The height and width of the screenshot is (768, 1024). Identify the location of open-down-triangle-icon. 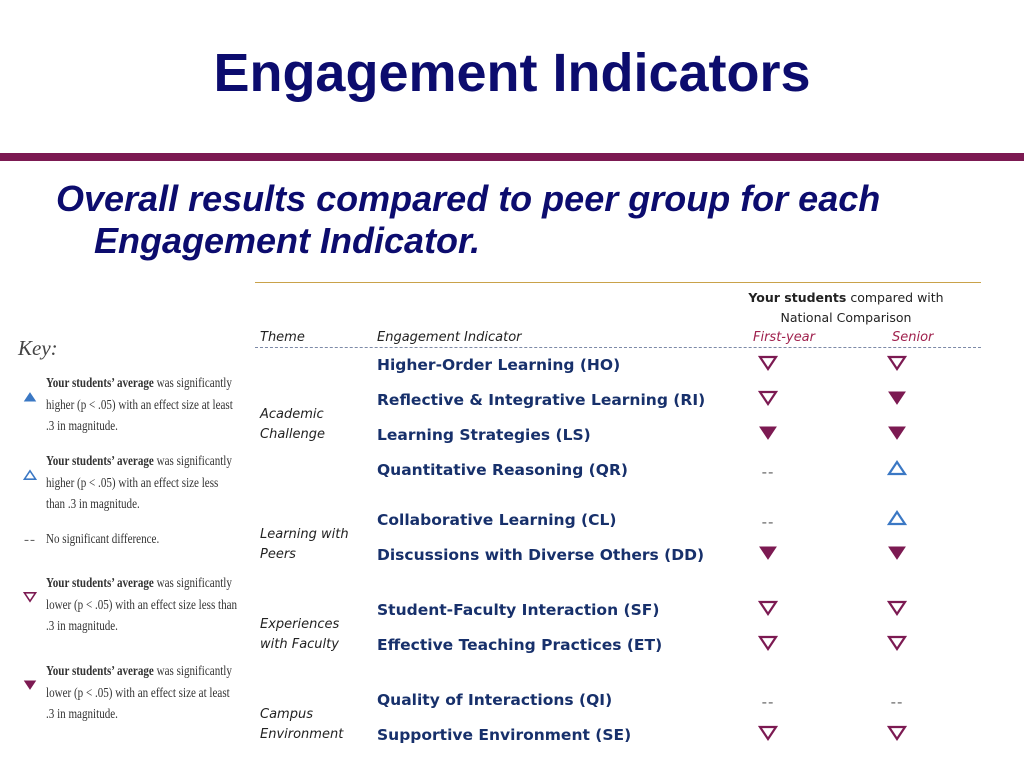
(30, 599).